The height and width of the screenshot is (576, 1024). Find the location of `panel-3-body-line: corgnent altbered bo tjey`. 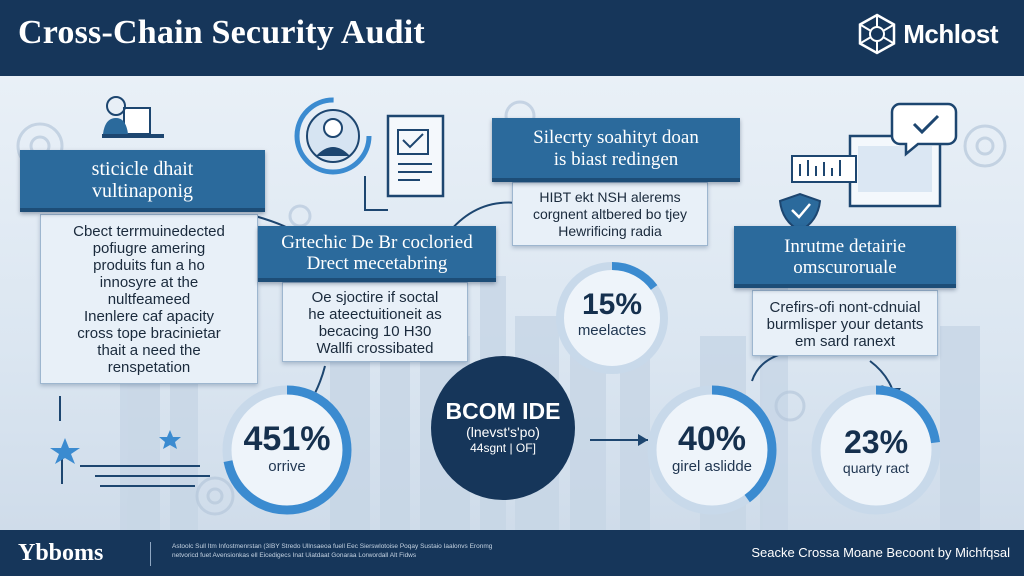

panel-3-body-line: corgnent altbered bo tjey is located at coordinates (610, 214).